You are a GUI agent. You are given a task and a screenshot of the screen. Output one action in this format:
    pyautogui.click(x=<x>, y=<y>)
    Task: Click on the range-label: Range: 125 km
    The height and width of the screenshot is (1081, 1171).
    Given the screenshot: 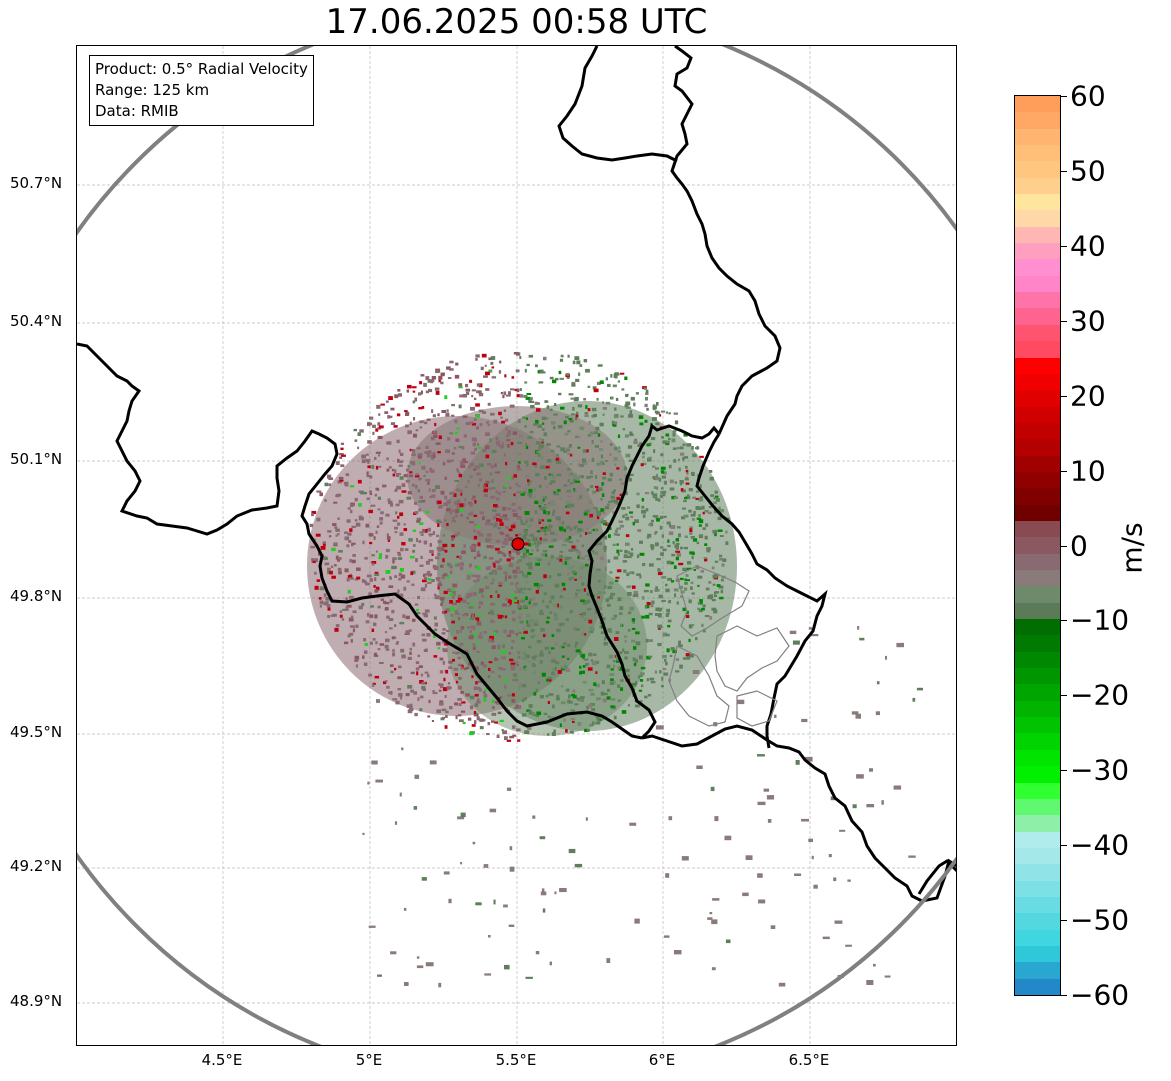 What is the action you would take?
    pyautogui.click(x=152, y=90)
    